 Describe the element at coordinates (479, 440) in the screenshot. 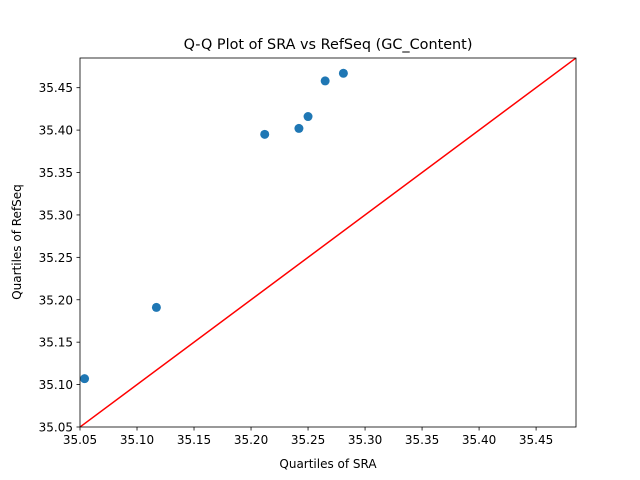

I see `x-tick-label-7: 35.40` at that location.